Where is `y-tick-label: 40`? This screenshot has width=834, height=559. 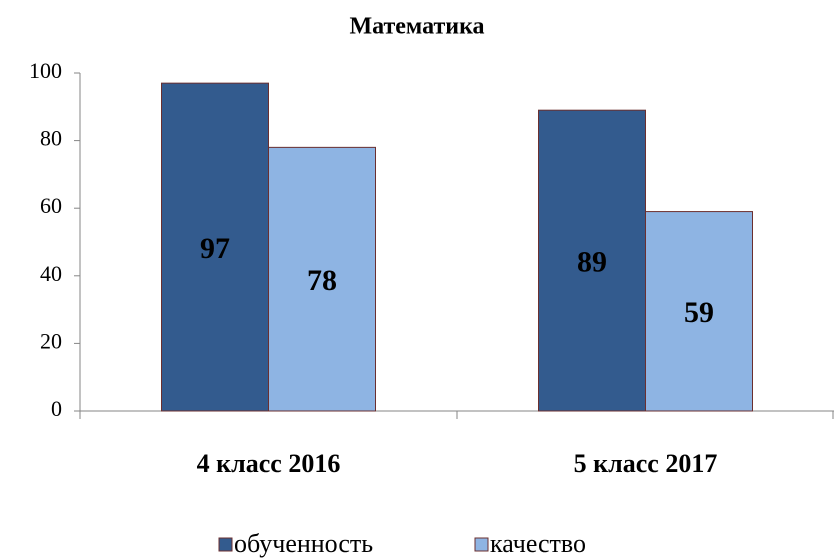 y-tick-label: 40 is located at coordinates (51, 273).